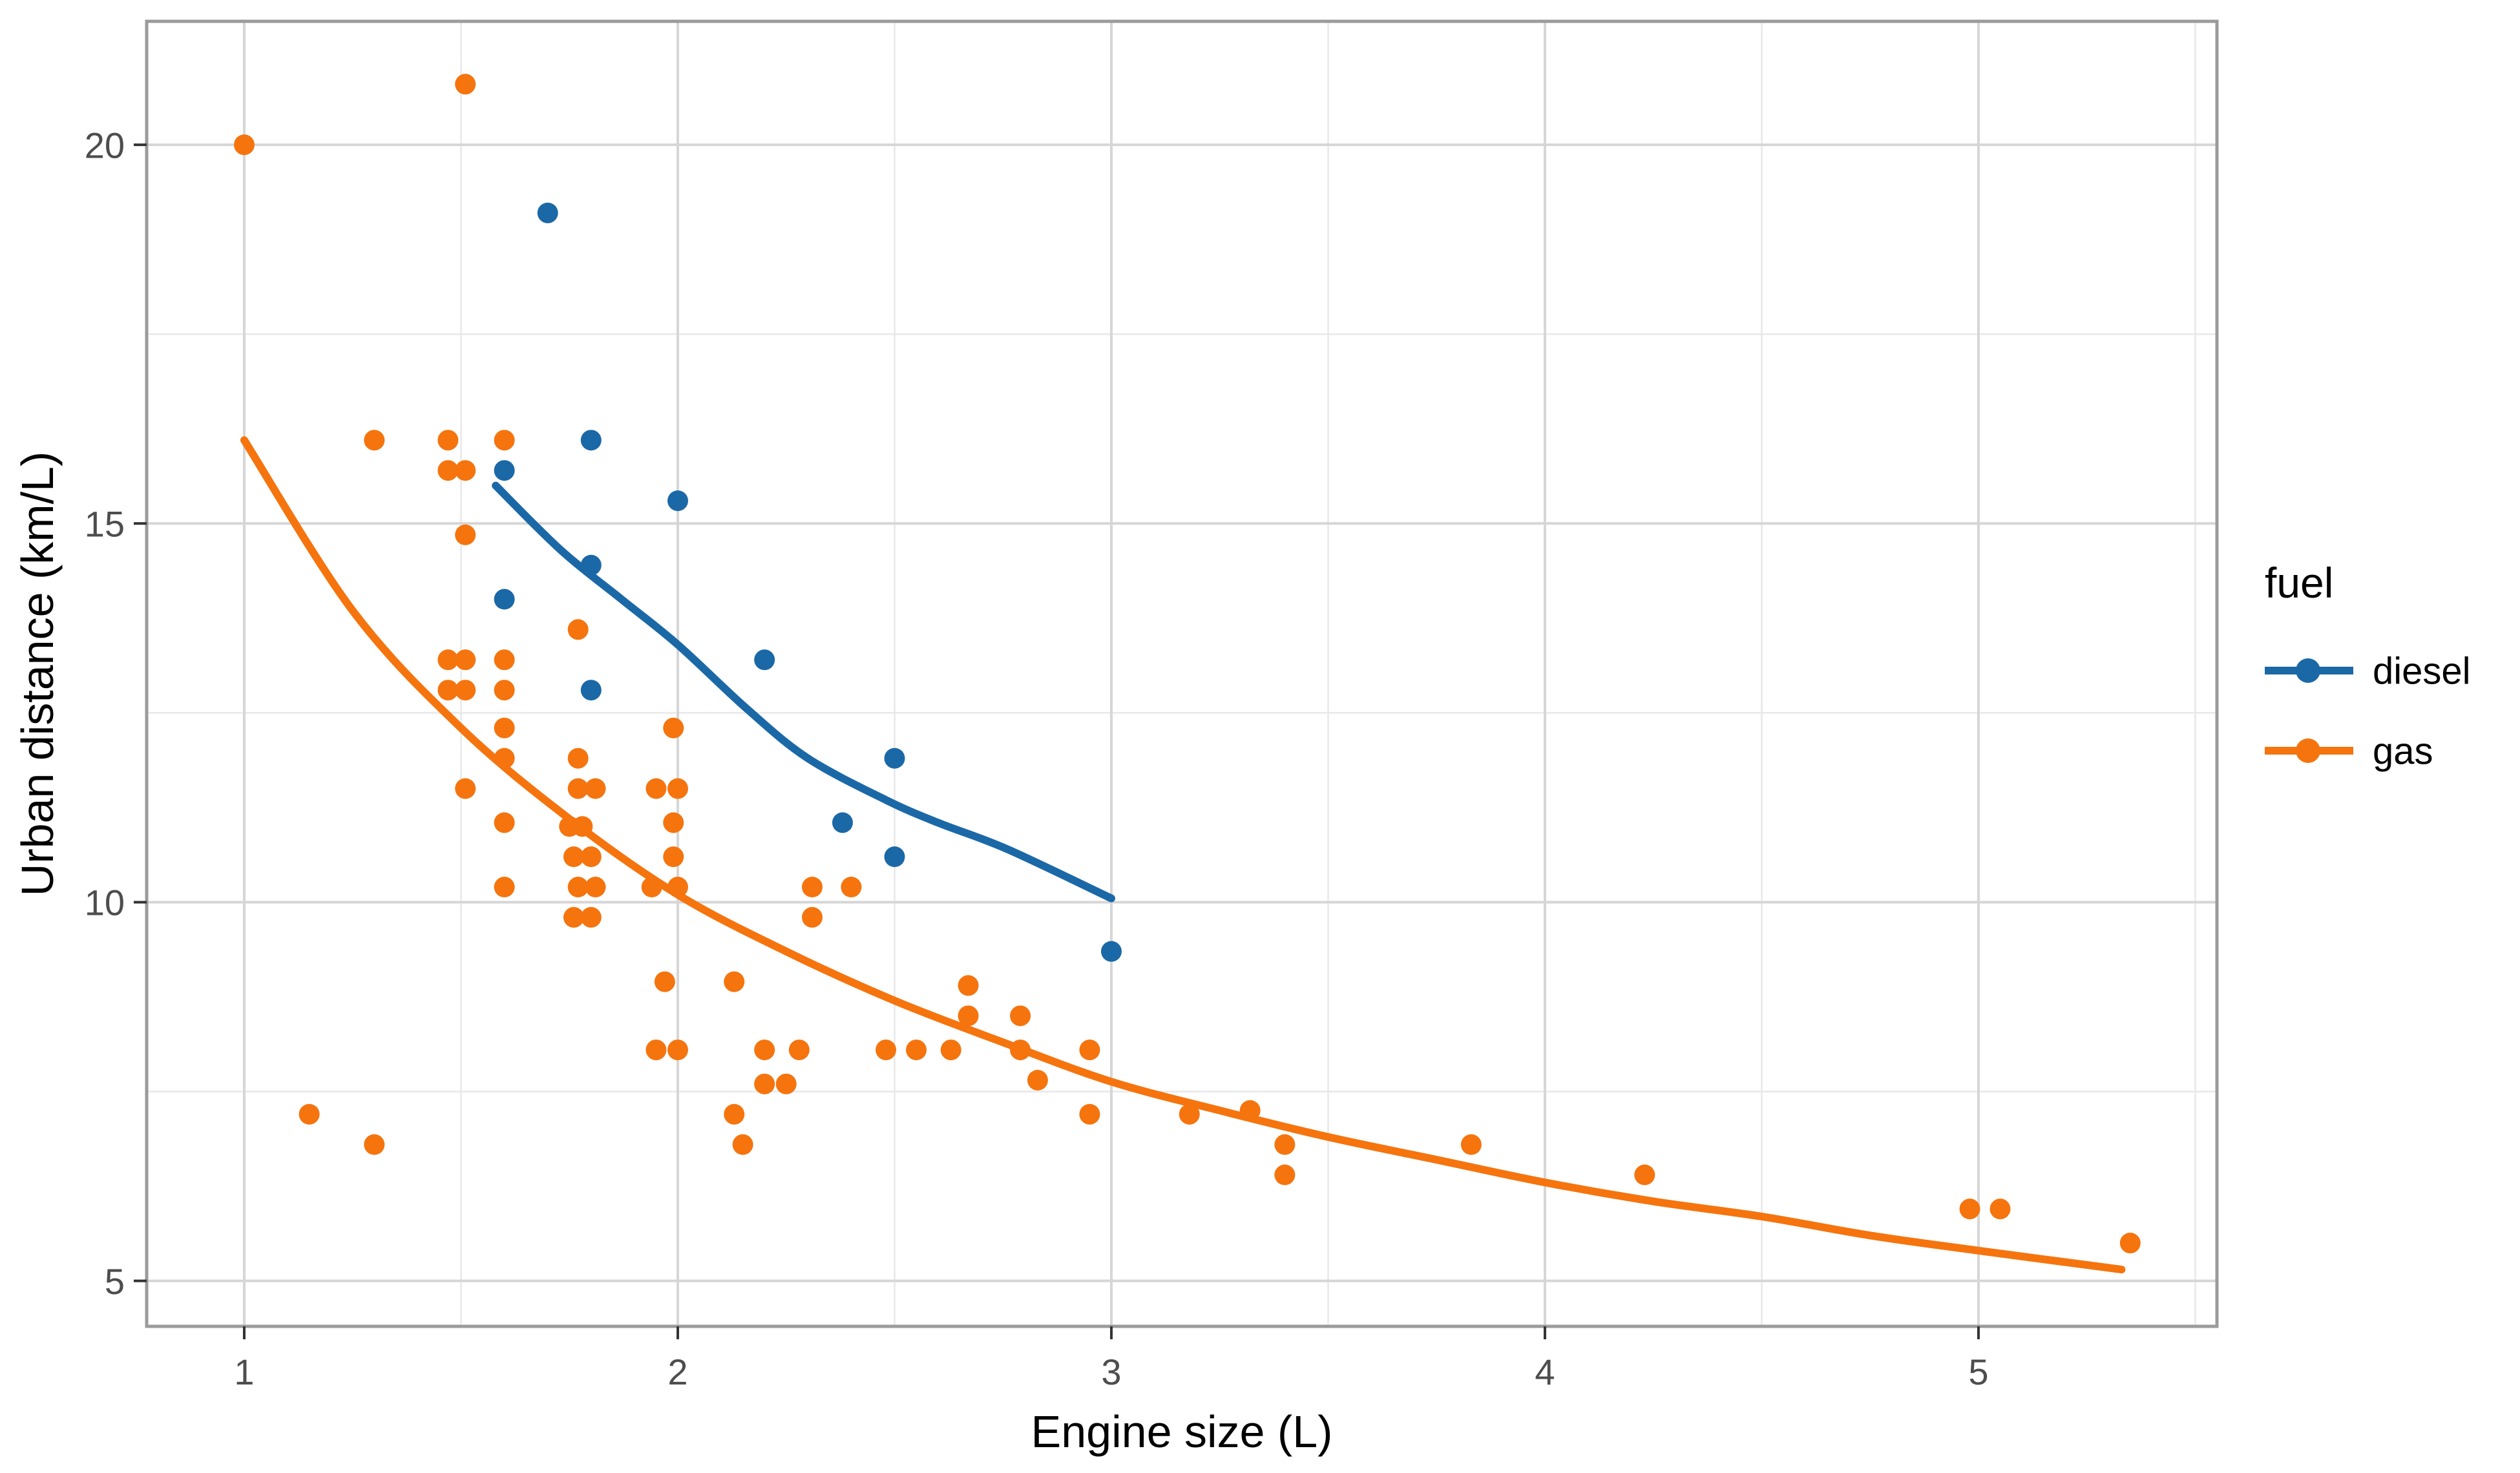 This screenshot has width=2520, height=1473. What do you see at coordinates (105, 903) in the screenshot?
I see `y-tick-label: 10` at bounding box center [105, 903].